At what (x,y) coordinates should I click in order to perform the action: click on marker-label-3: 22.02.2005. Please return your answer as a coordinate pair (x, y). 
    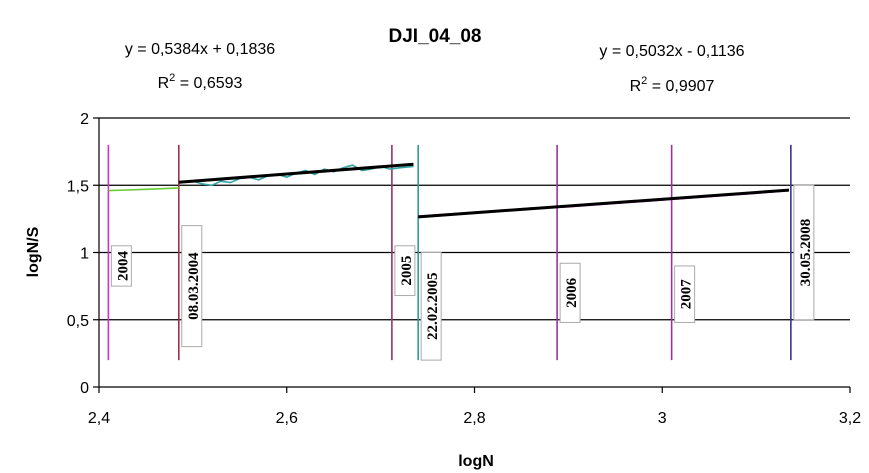
    Looking at the image, I should click on (433, 307).